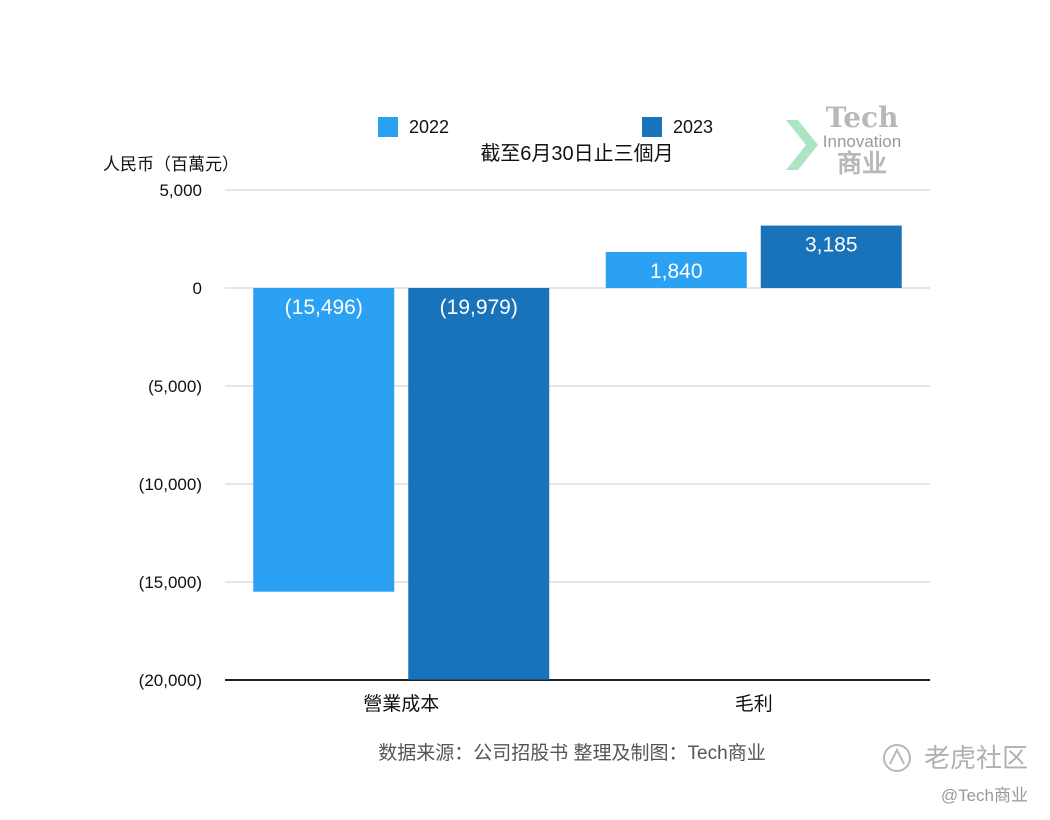 The height and width of the screenshot is (820, 1050). I want to click on y-tick-label: (15,000), so click(170, 582).